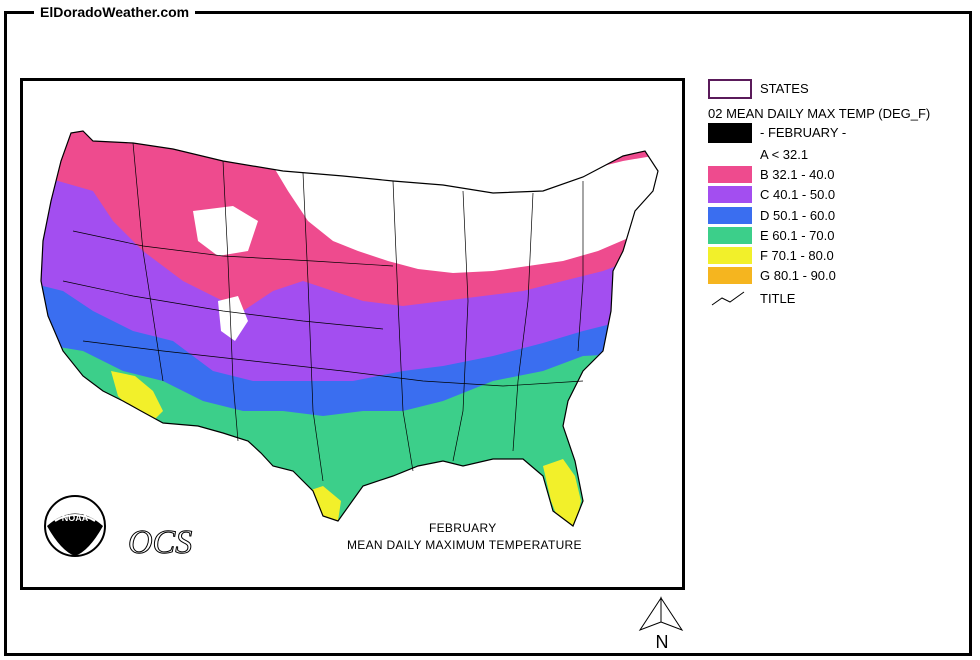 The width and height of the screenshot is (980, 660). What do you see at coordinates (803, 132) in the screenshot?
I see `legend-month-label: - FEBRUARY -` at bounding box center [803, 132].